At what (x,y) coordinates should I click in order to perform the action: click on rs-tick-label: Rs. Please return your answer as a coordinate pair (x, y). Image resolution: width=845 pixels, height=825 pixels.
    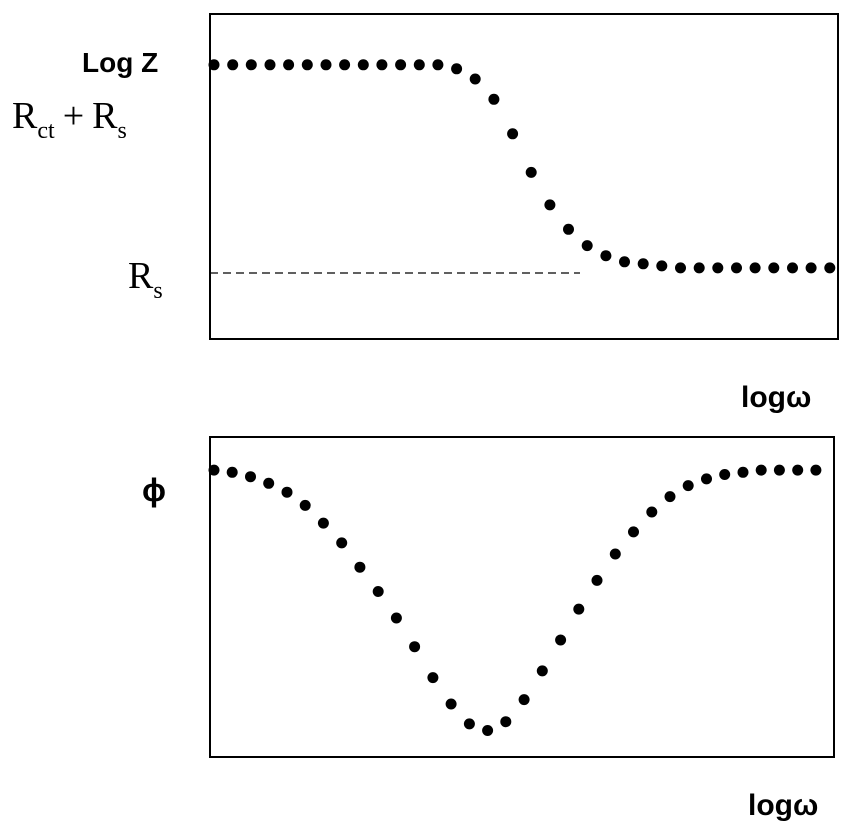
    Looking at the image, I should click on (145, 279).